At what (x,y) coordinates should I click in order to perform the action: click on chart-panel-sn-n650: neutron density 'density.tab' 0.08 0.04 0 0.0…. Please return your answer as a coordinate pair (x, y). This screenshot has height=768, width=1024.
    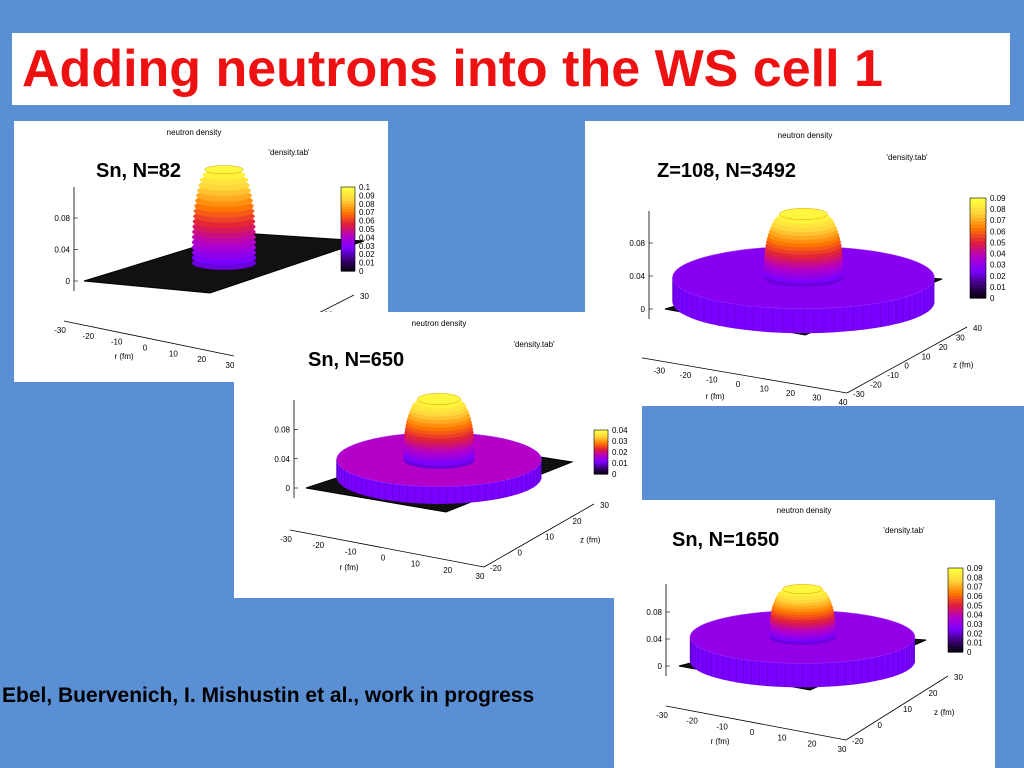
    Looking at the image, I should click on (438, 455).